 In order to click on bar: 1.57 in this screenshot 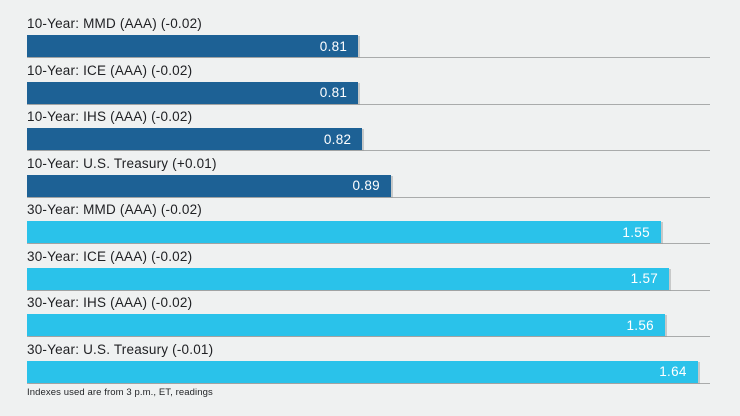, I will do `click(348, 278)`.